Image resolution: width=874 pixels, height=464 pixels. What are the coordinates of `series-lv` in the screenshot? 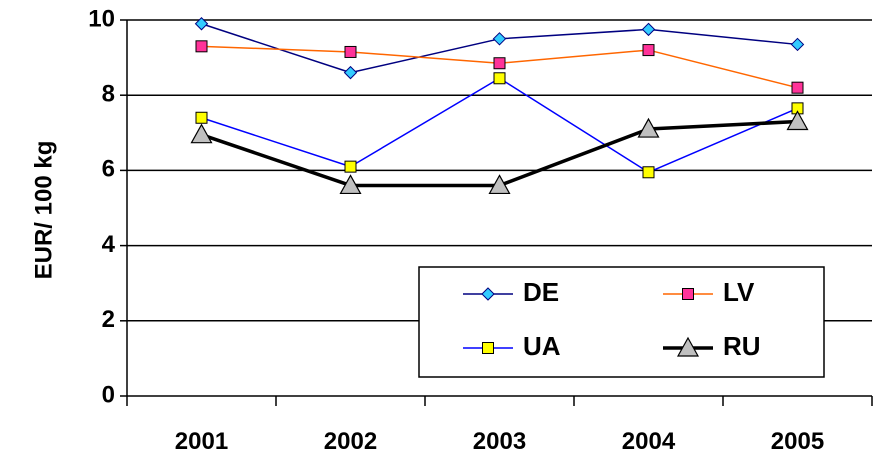 It's located at (499, 67).